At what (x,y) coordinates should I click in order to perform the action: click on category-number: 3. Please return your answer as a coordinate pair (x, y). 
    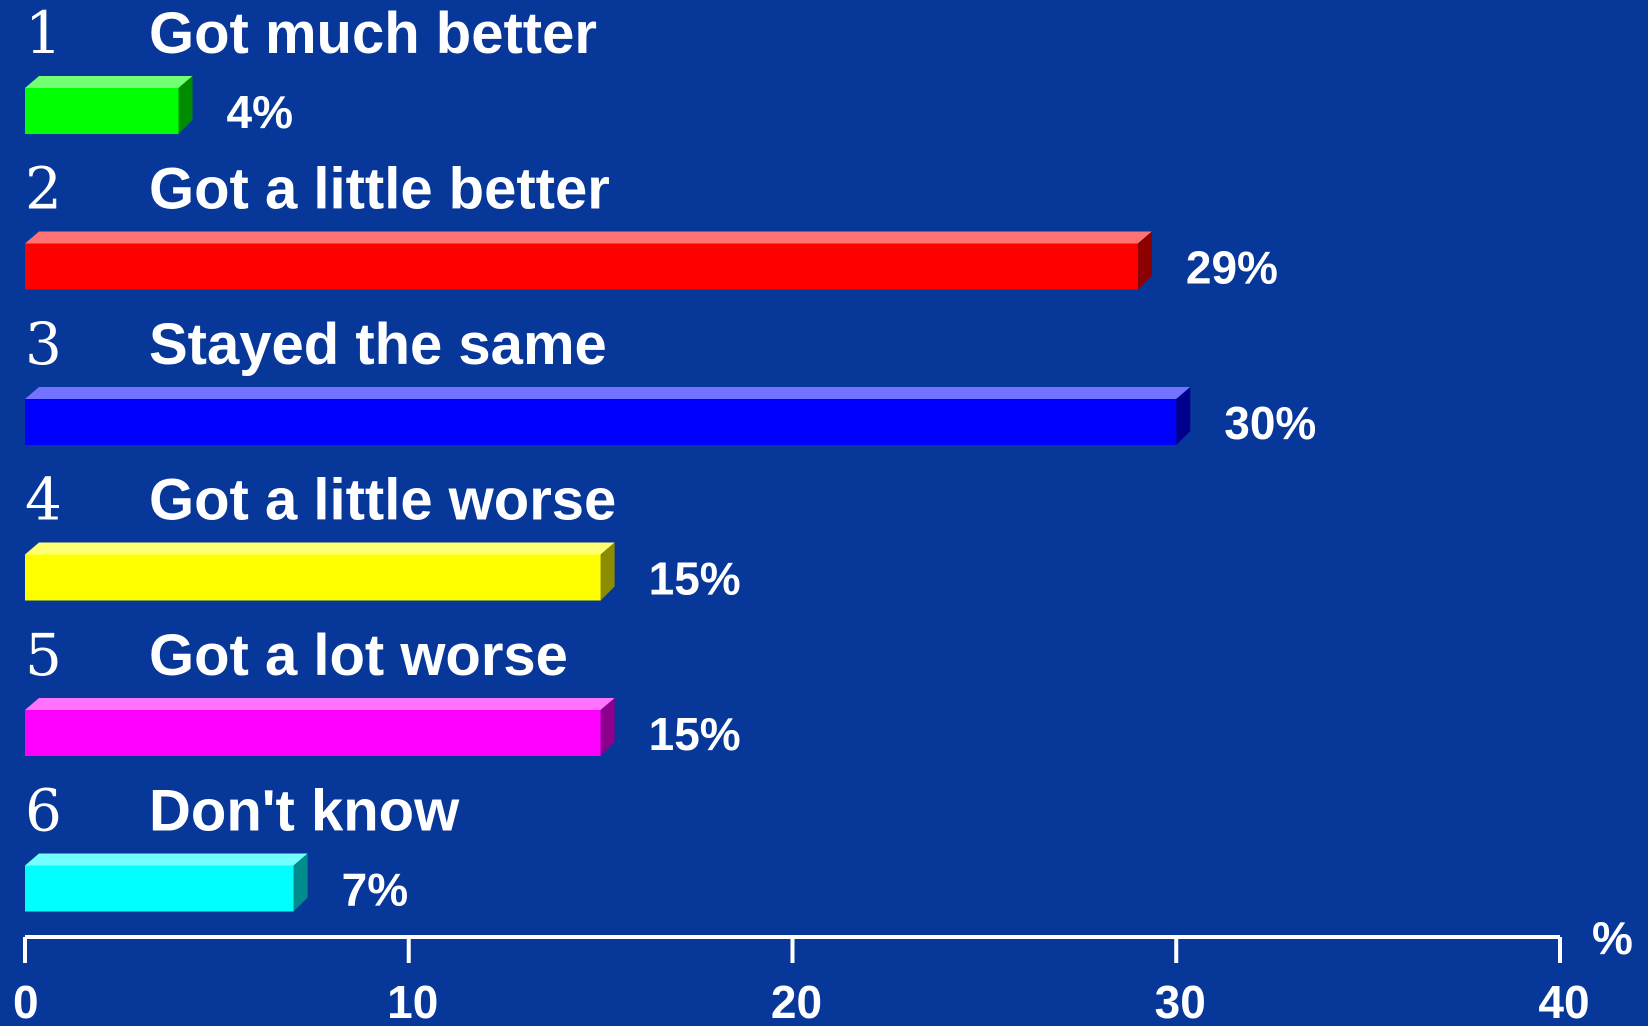
    Looking at the image, I should click on (43, 344).